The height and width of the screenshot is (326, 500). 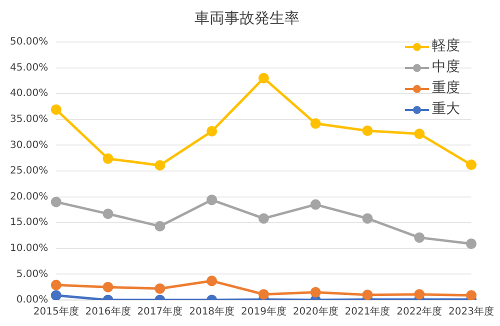 What do you see at coordinates (29, 222) in the screenshot?
I see `y-tick-label: 15.00%` at bounding box center [29, 222].